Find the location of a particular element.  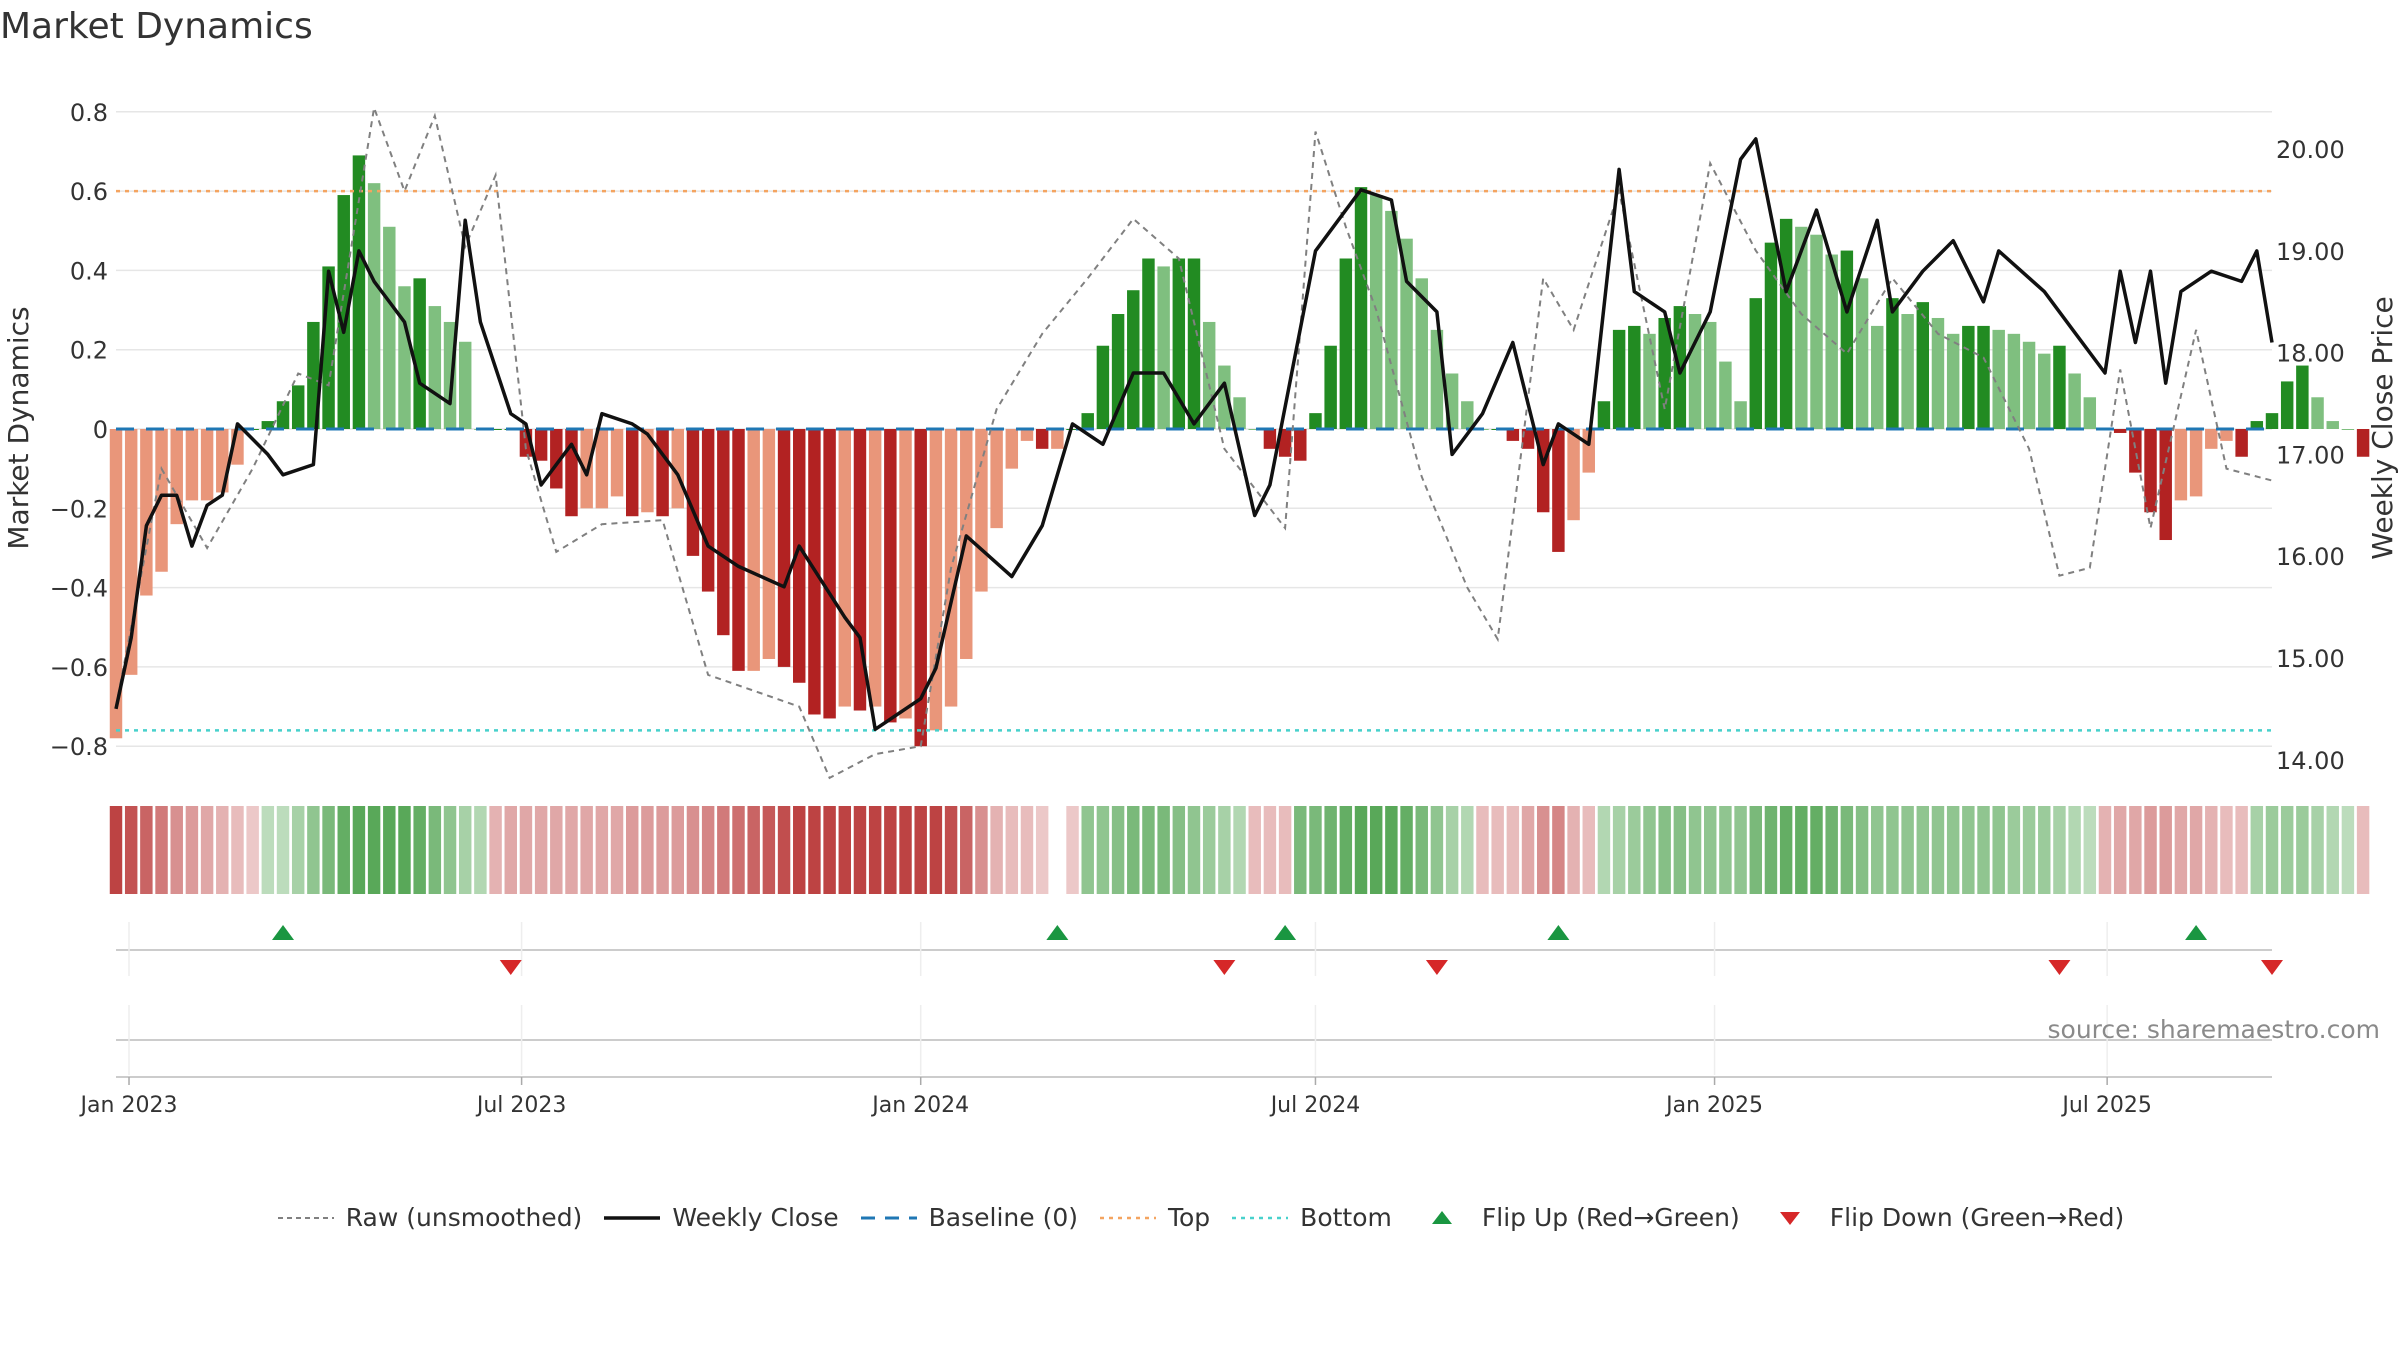

legend-label: Raw (unsmoothed) is located at coordinates (464, 1217).